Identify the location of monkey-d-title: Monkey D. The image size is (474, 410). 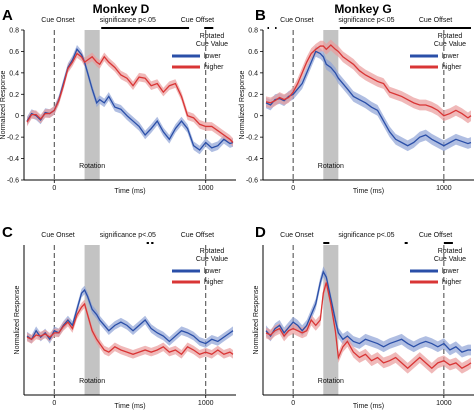
(121, 9).